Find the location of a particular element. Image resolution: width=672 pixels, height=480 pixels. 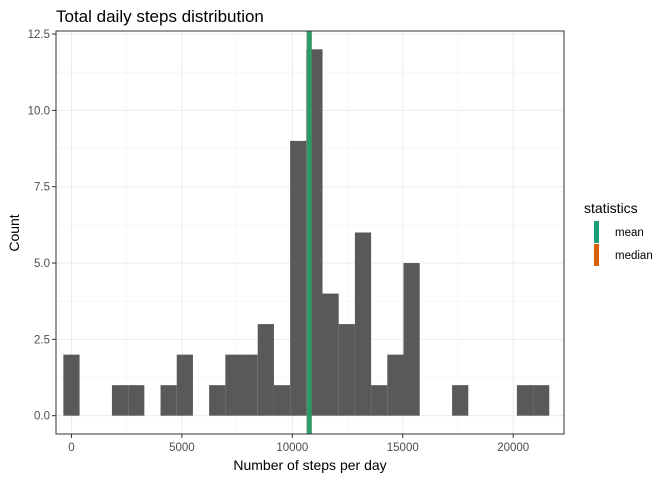

legend-label-mean: mean is located at coordinates (629, 233).